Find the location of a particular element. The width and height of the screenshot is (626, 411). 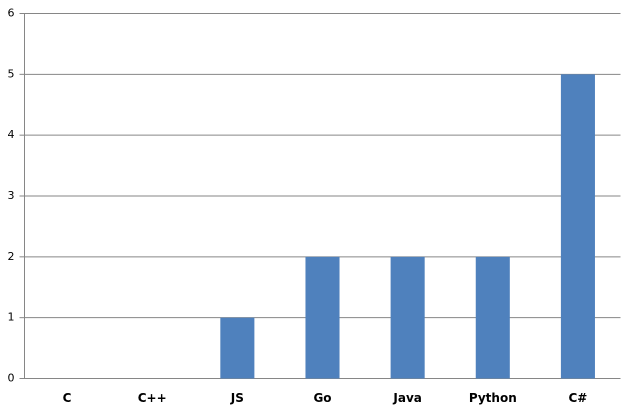

y-tick-label: 3 is located at coordinates (11, 195).